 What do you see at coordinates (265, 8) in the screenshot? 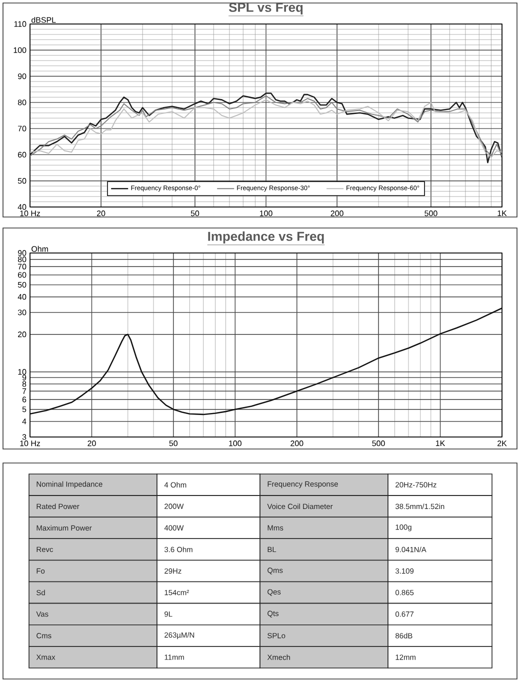
I see `chart-title: SPL vs Freq` at bounding box center [265, 8].